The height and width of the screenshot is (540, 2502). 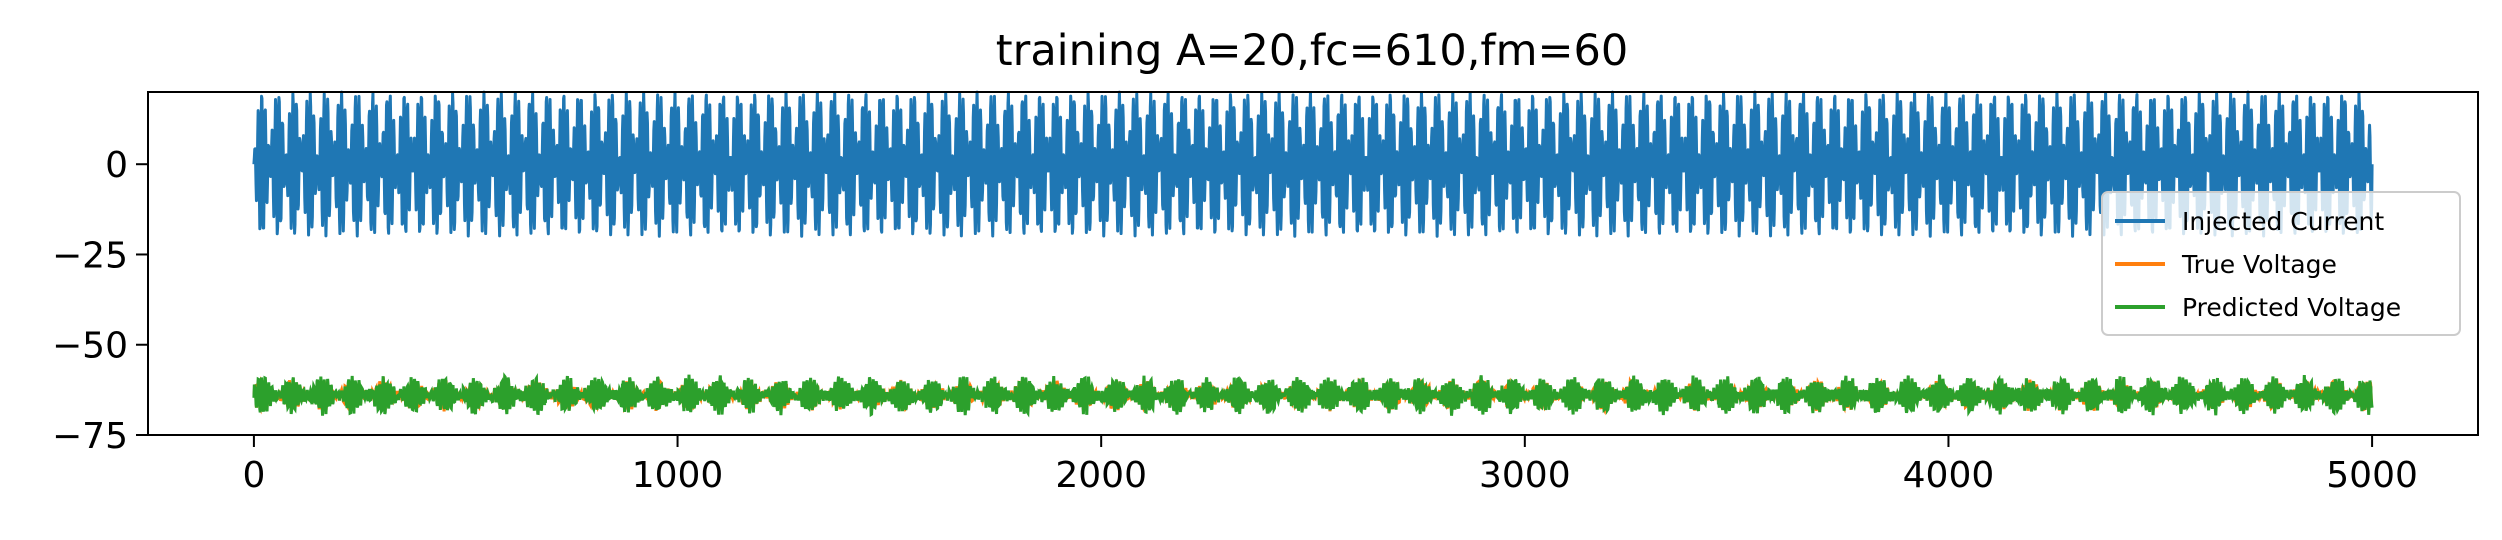 What do you see at coordinates (1330, 465) in the screenshot?
I see `x-axis: 0 1000 2000 3000 4000 5000` at bounding box center [1330, 465].